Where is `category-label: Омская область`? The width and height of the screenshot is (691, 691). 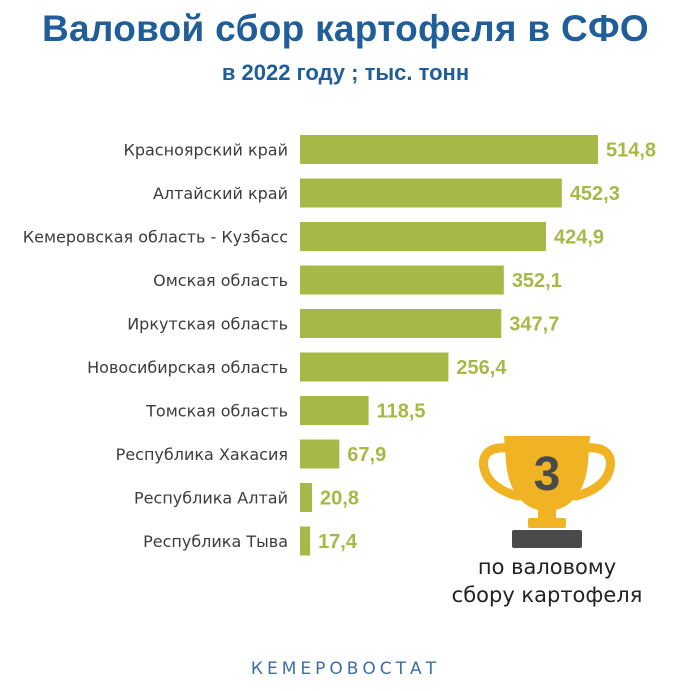 category-label: Омская область is located at coordinates (220, 280).